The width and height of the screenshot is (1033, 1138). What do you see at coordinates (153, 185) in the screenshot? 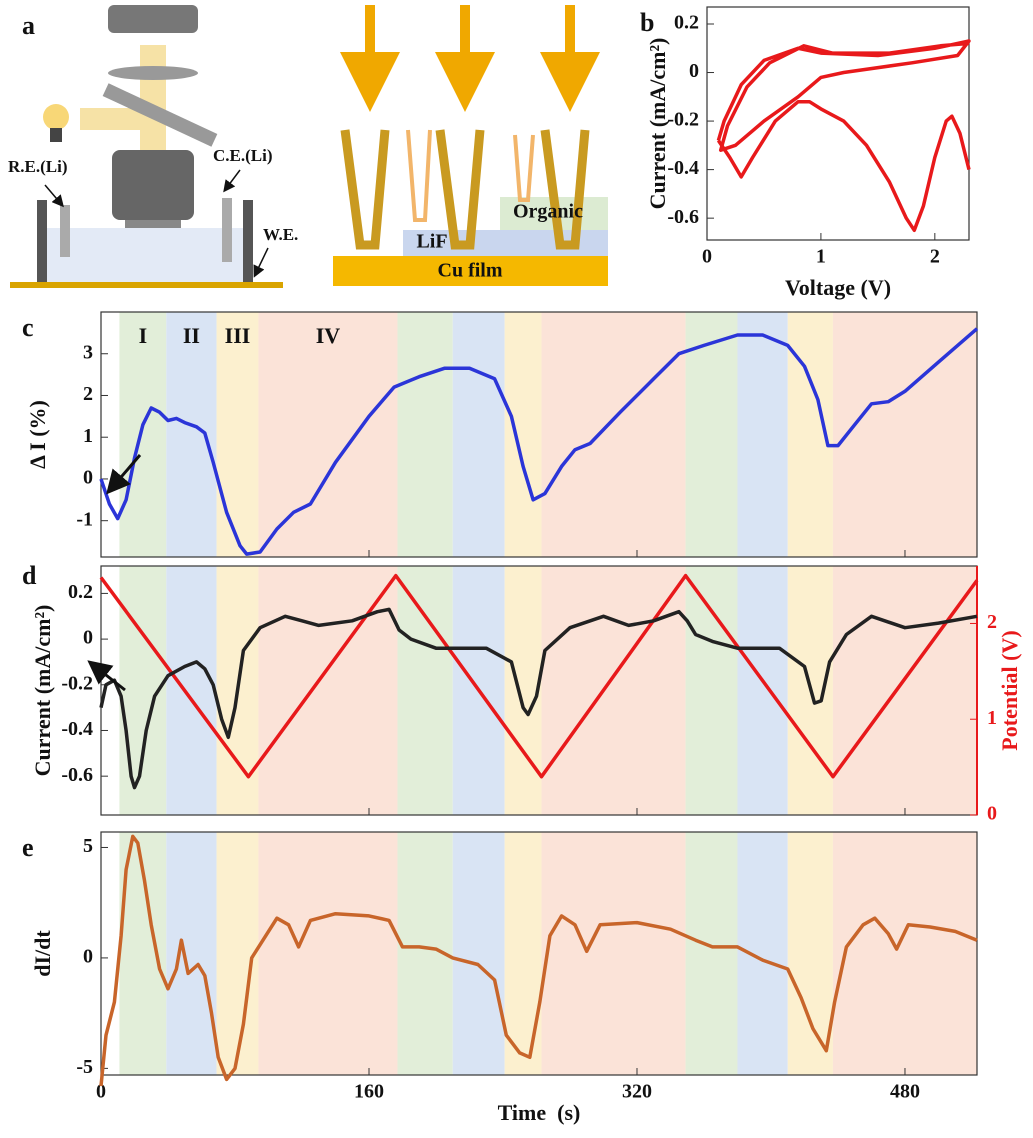
I see `objective` at bounding box center [153, 185].